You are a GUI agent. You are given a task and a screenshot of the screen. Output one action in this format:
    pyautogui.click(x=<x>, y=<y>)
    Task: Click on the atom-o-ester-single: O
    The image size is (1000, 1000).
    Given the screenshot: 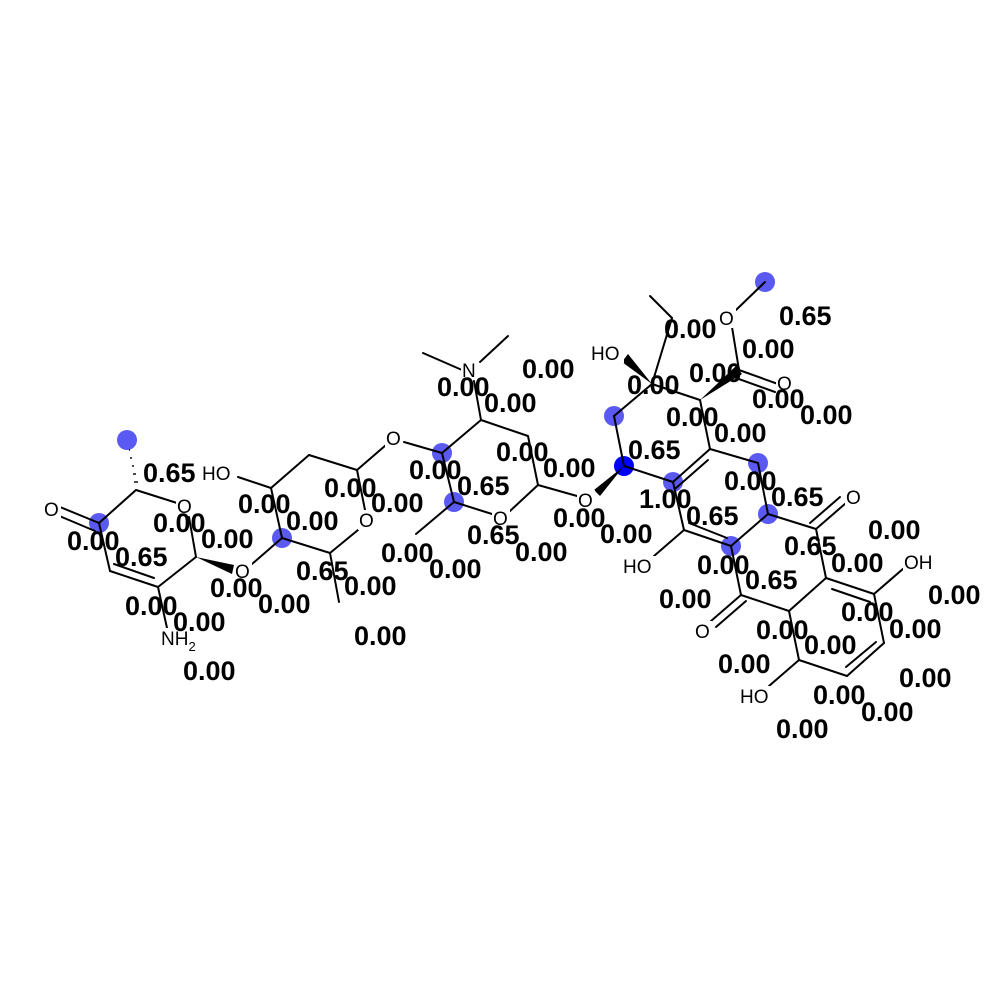 What is the action you would take?
    pyautogui.click(x=726, y=319)
    